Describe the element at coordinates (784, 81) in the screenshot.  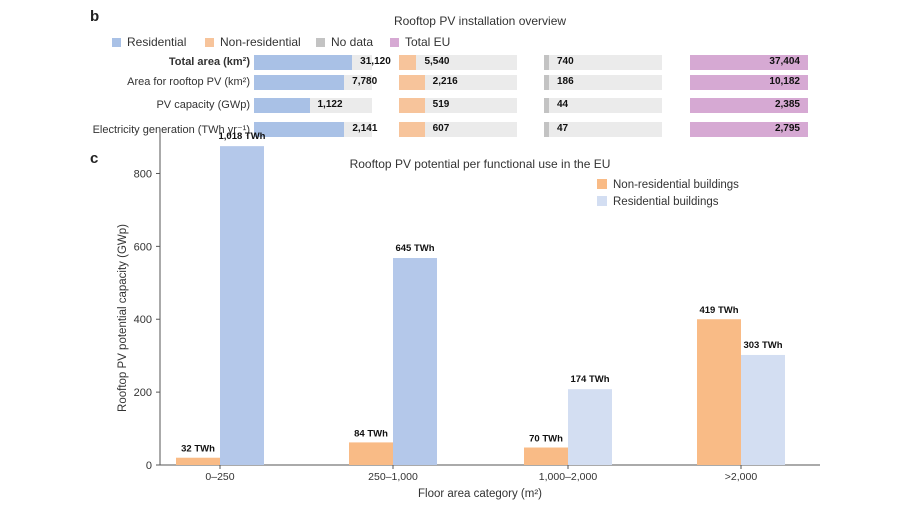
I see `table-cell-value: 10,182` at that location.